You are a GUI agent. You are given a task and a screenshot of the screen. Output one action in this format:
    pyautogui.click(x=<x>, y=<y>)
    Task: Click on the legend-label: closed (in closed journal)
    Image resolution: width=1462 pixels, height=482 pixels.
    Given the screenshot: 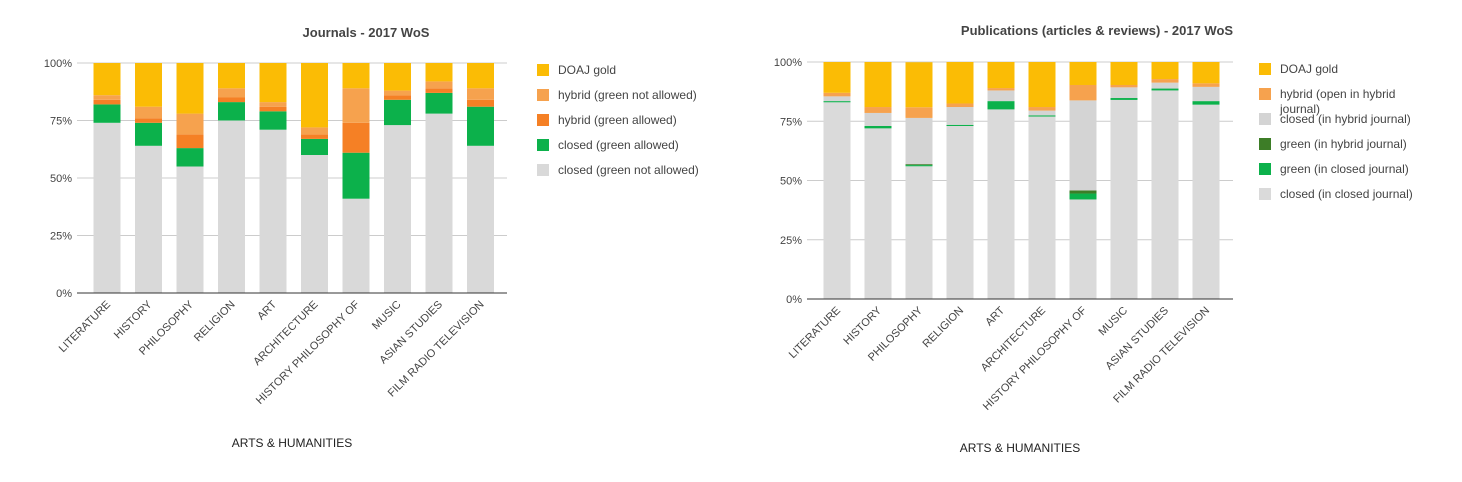 What is the action you would take?
    pyautogui.click(x=1346, y=194)
    